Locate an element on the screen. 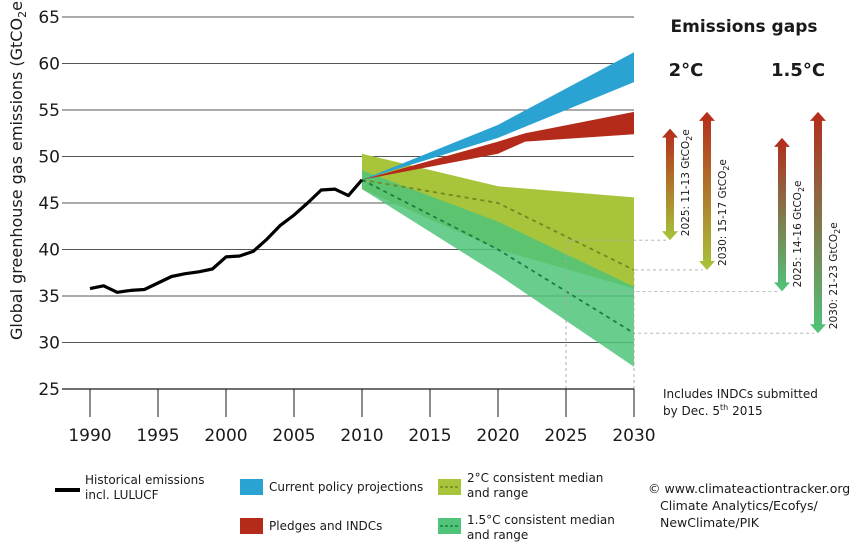 This screenshot has width=850, height=557. current-policy-area is located at coordinates (498, 116).